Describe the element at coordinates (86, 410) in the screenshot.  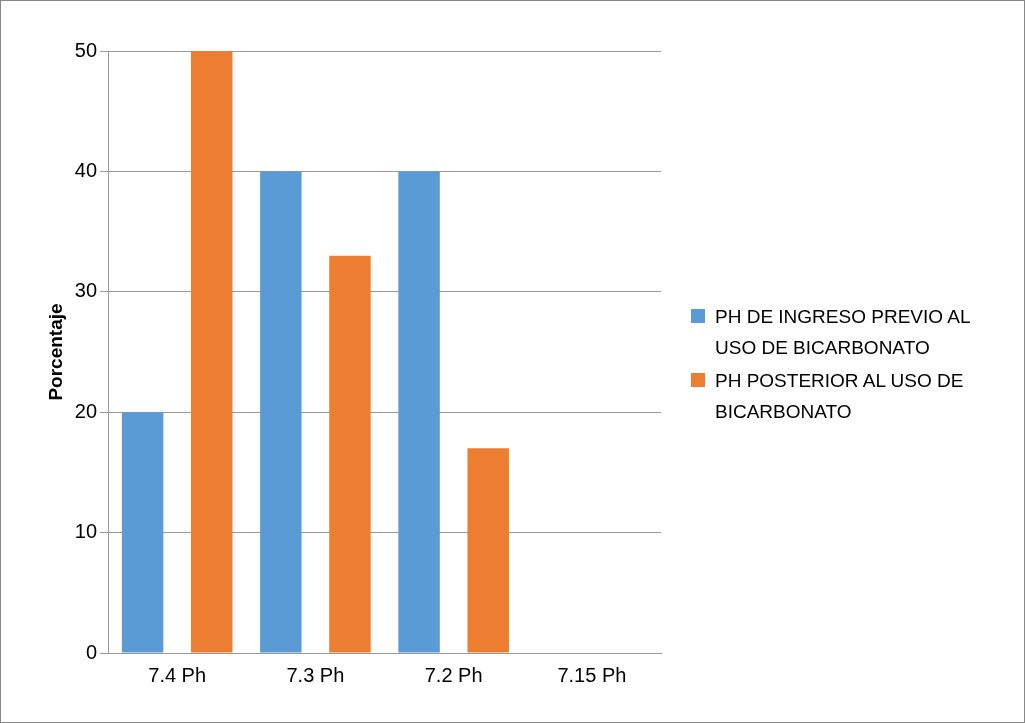
I see `y-tick-label: 20` at that location.